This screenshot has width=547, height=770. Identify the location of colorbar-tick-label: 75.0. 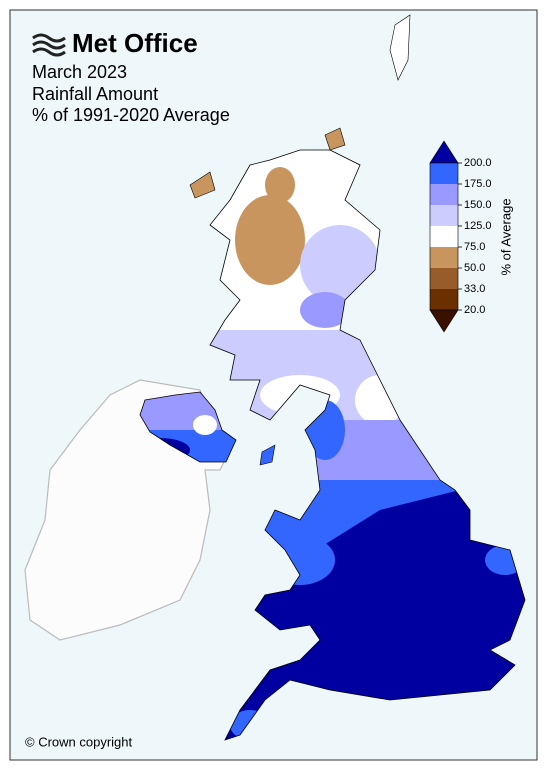
(474, 247).